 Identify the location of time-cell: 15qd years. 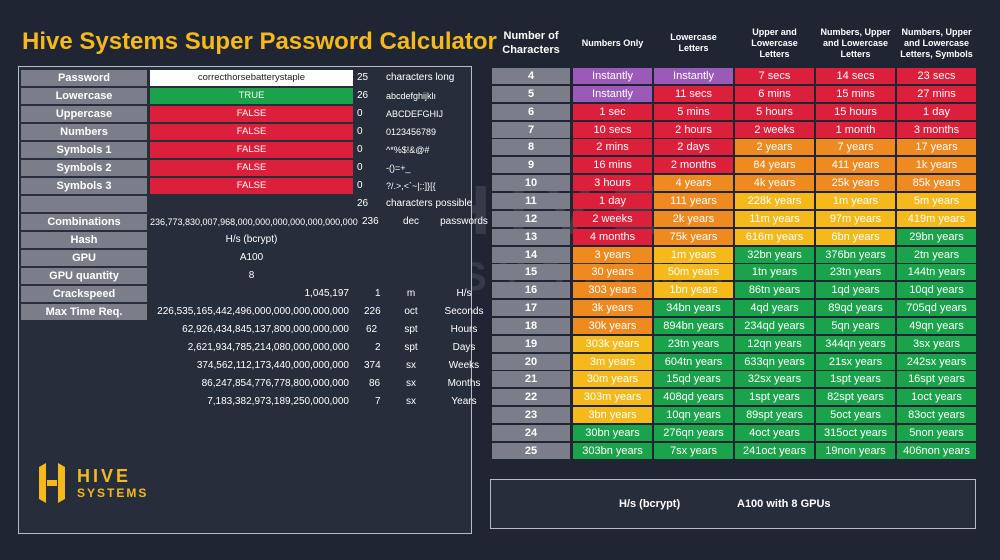
(693, 379).